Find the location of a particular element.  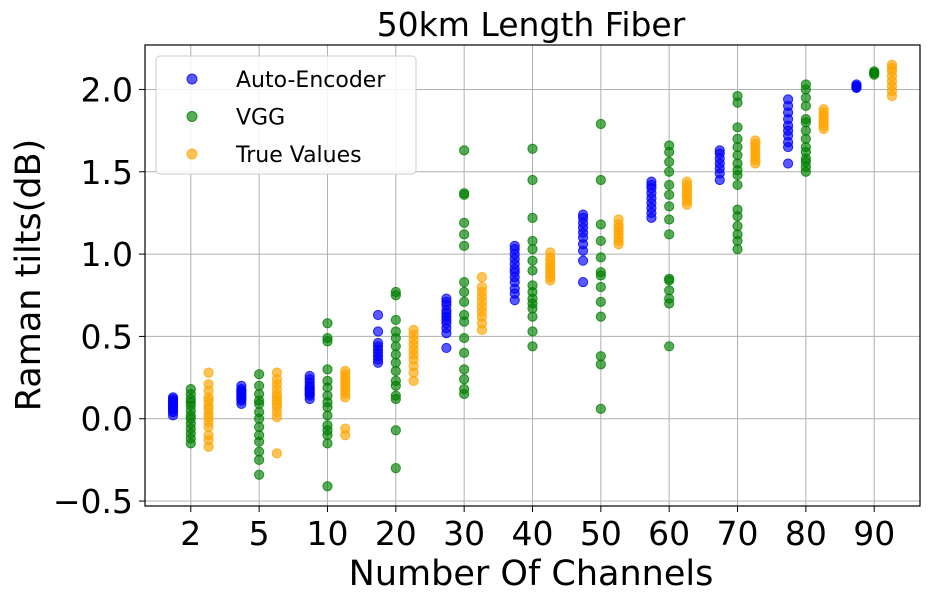

x-tick-label: 40 is located at coordinates (533, 533).